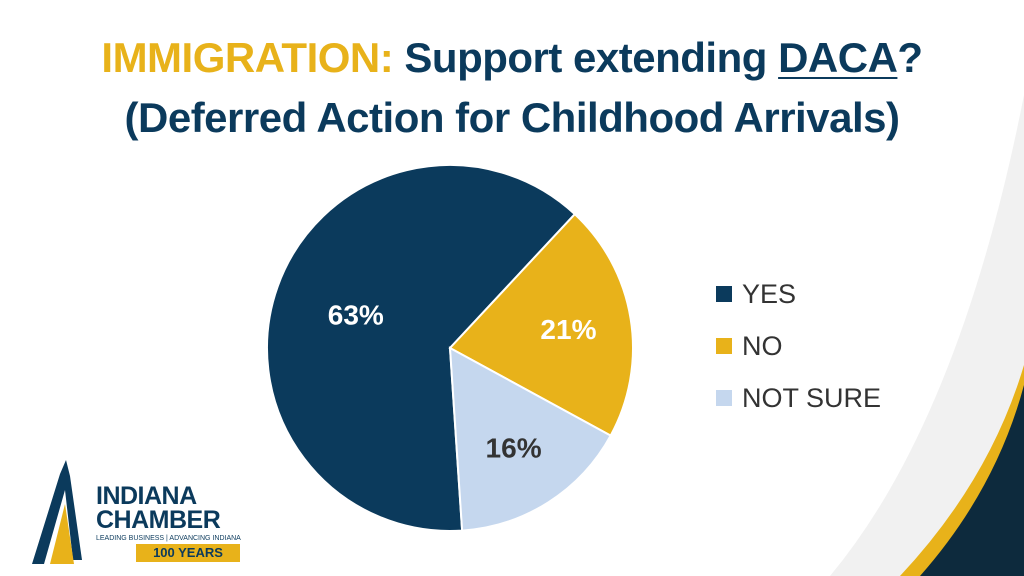 The image size is (1024, 576). I want to click on pie-label-no: 21%, so click(568, 329).